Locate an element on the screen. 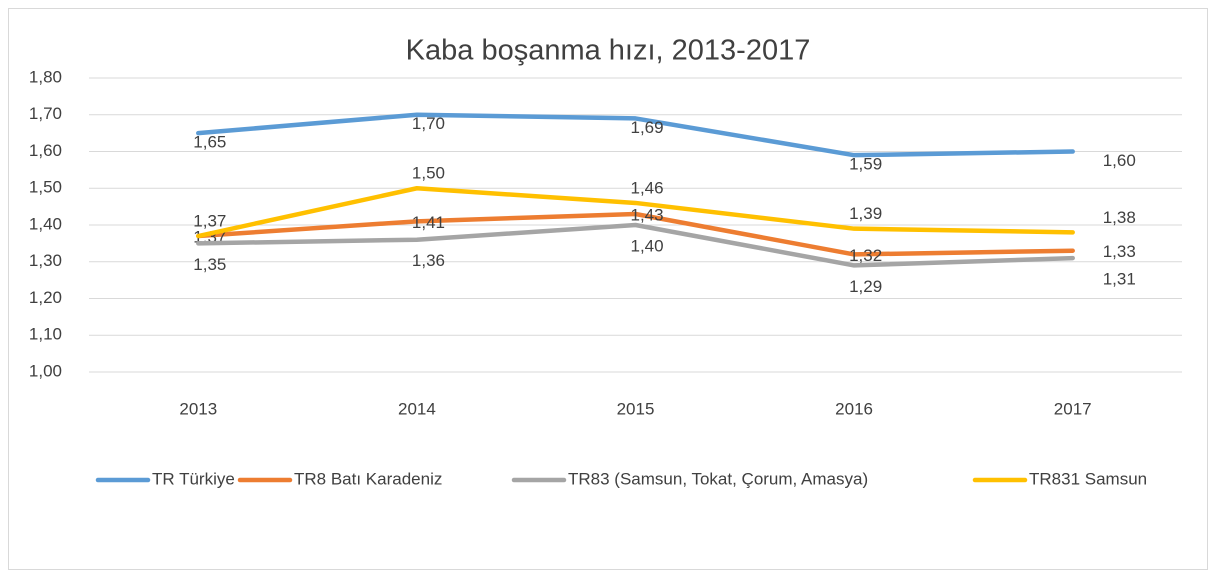 Image resolution: width=1216 pixels, height=571 pixels. data-label: 1,32 is located at coordinates (865, 255).